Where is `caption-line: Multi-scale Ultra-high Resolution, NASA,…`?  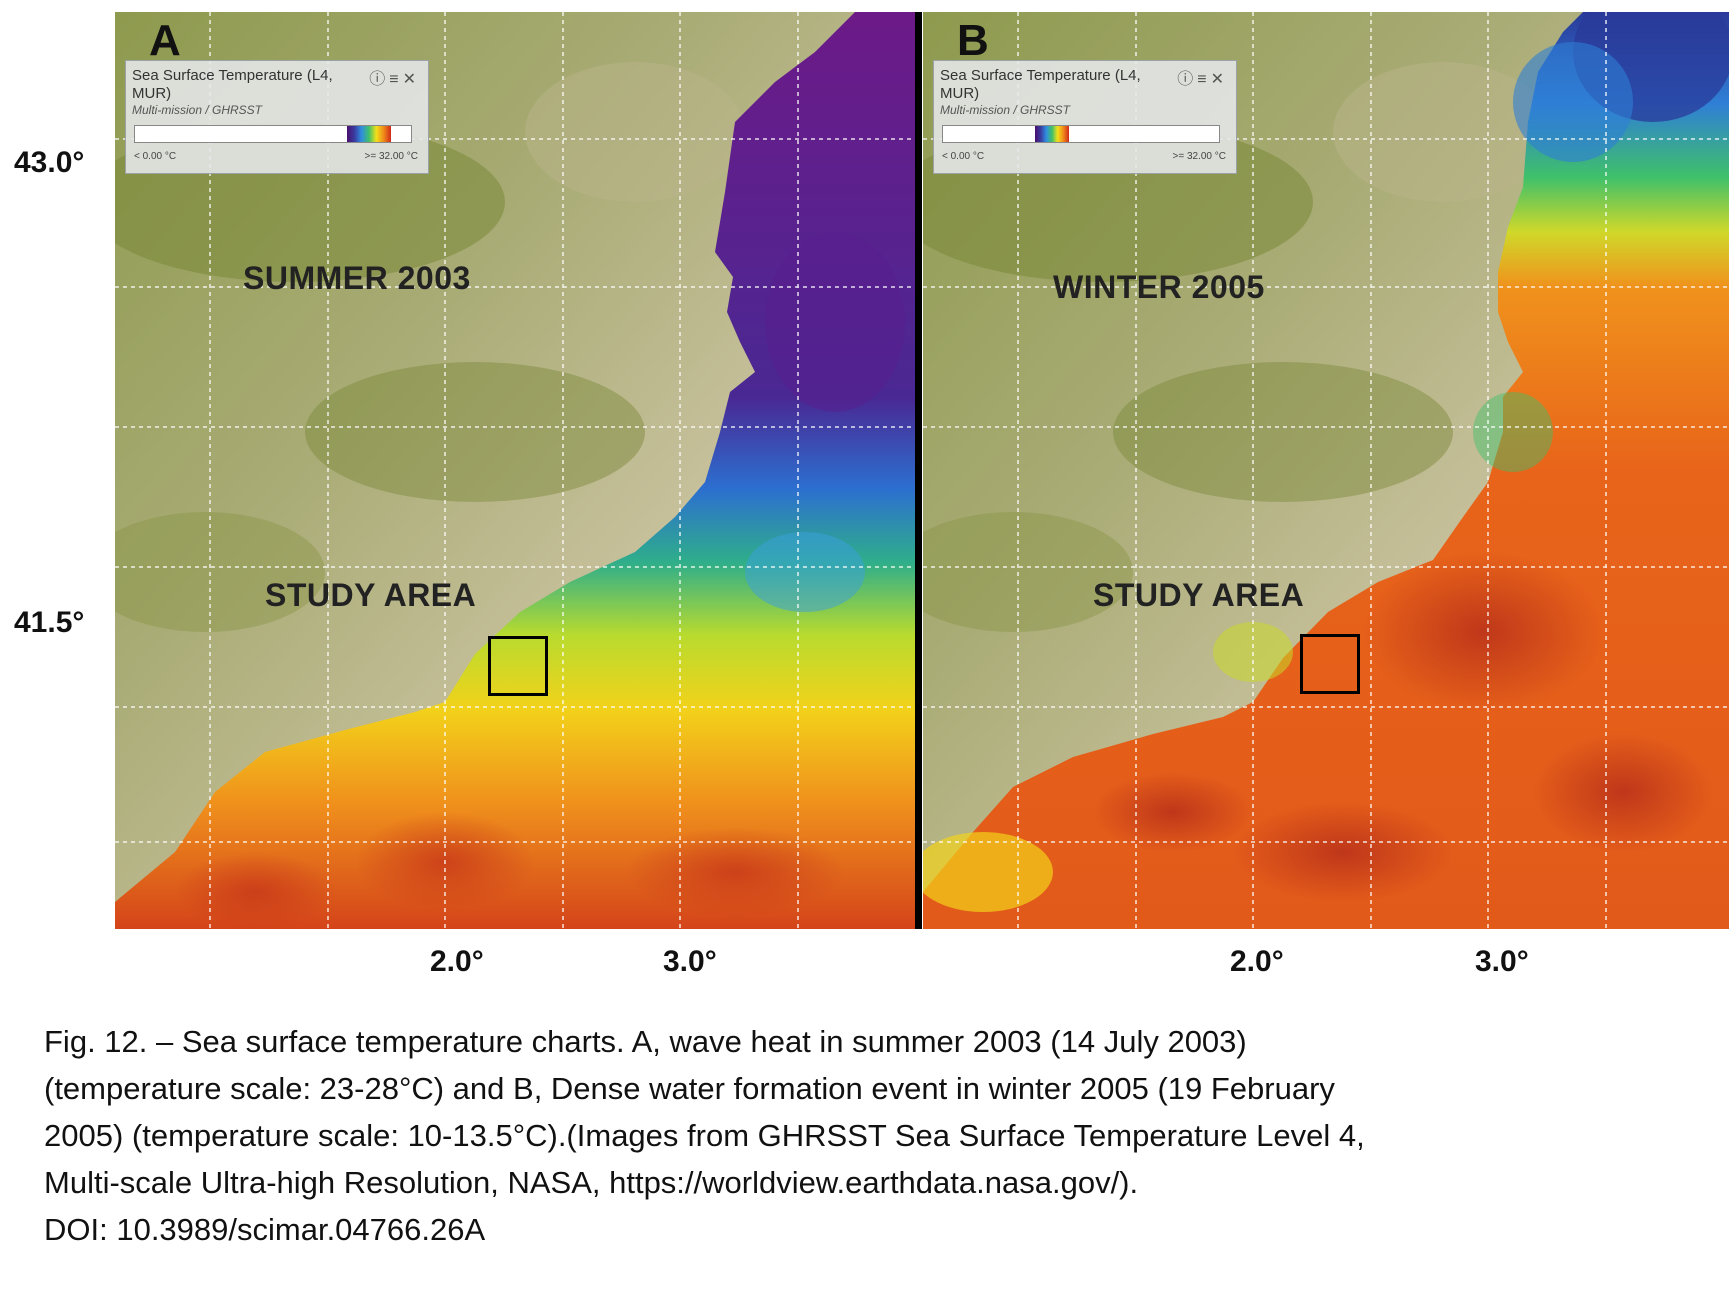
caption-line: Multi-scale Ultra-high Resolution, NASA,… is located at coordinates (591, 1182).